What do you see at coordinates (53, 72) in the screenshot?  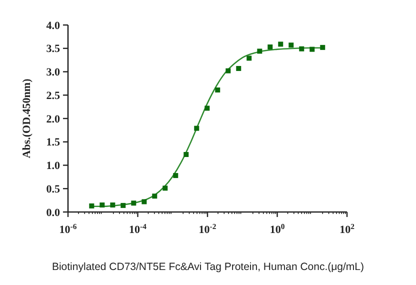 I see `y-tick-label: 3.0` at bounding box center [53, 72].